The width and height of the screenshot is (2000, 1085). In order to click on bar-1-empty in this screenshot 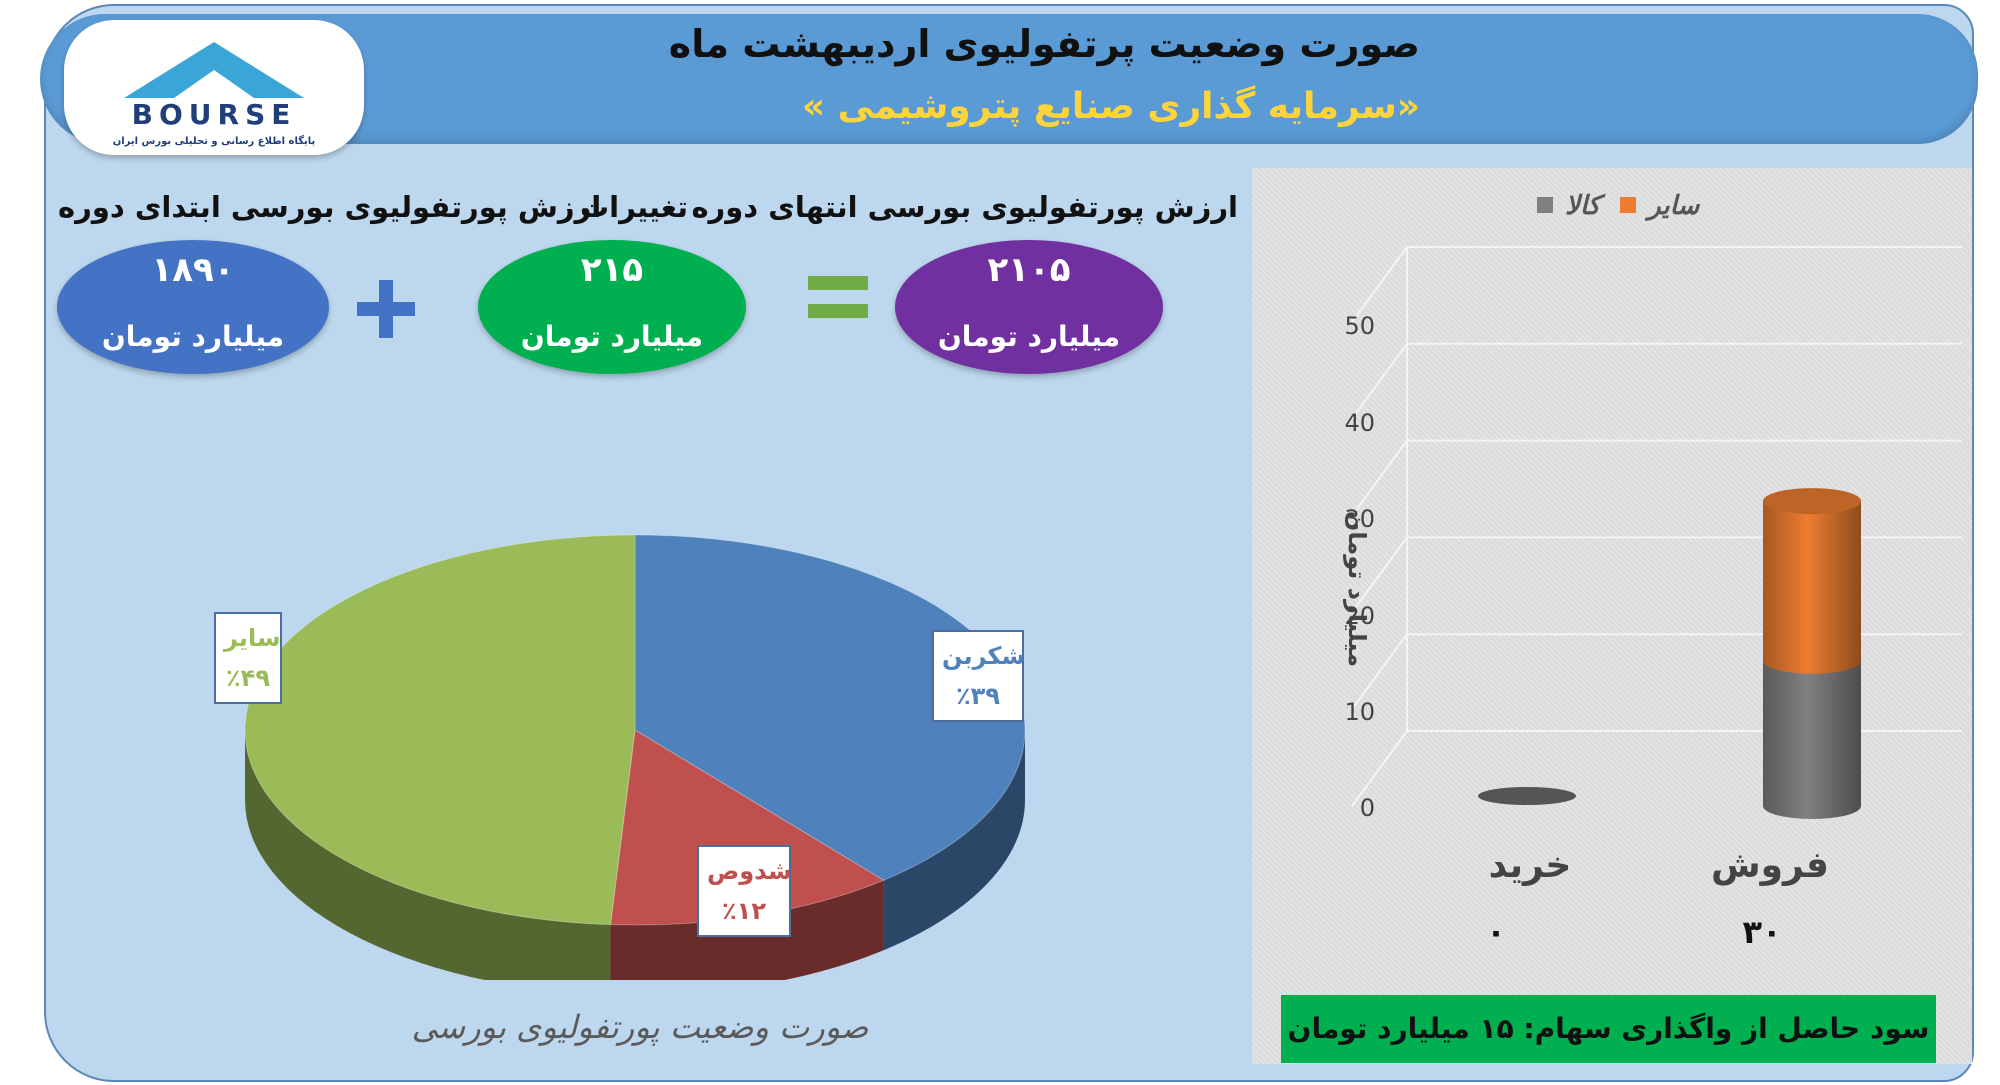, I will do `click(1527, 796)`.